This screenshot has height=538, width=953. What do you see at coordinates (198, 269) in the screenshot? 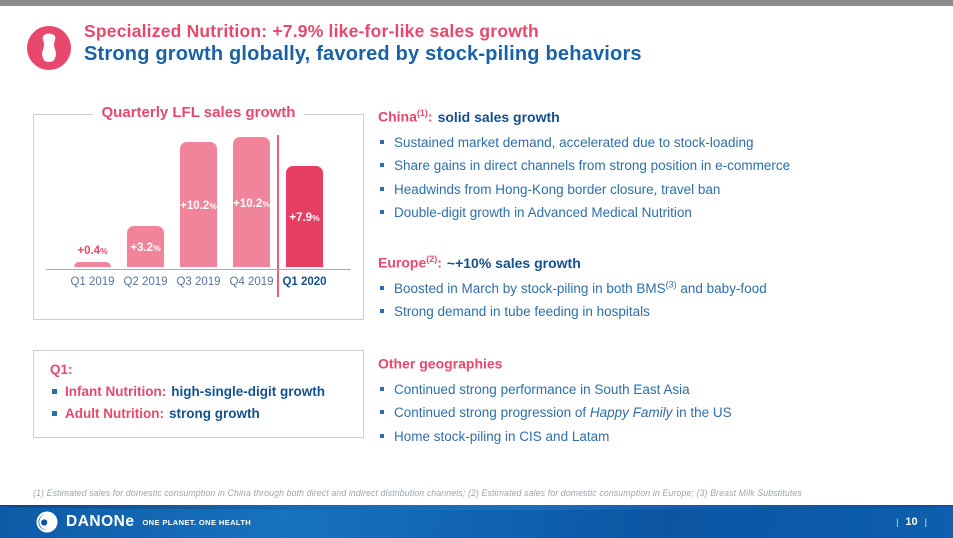
I see `chart-axis-line` at bounding box center [198, 269].